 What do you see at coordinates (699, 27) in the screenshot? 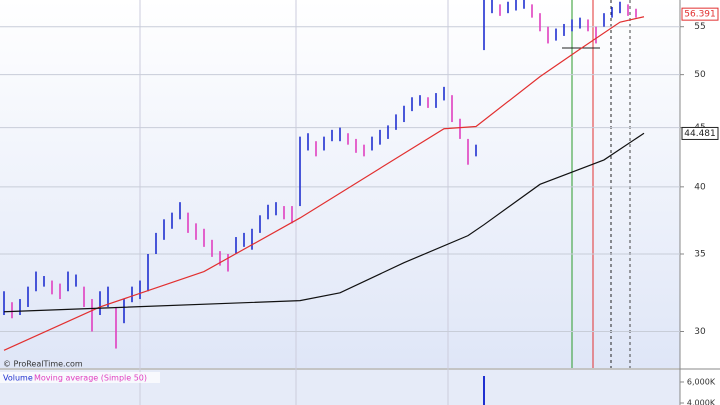
I see `y-tick-label: 55` at bounding box center [699, 27].